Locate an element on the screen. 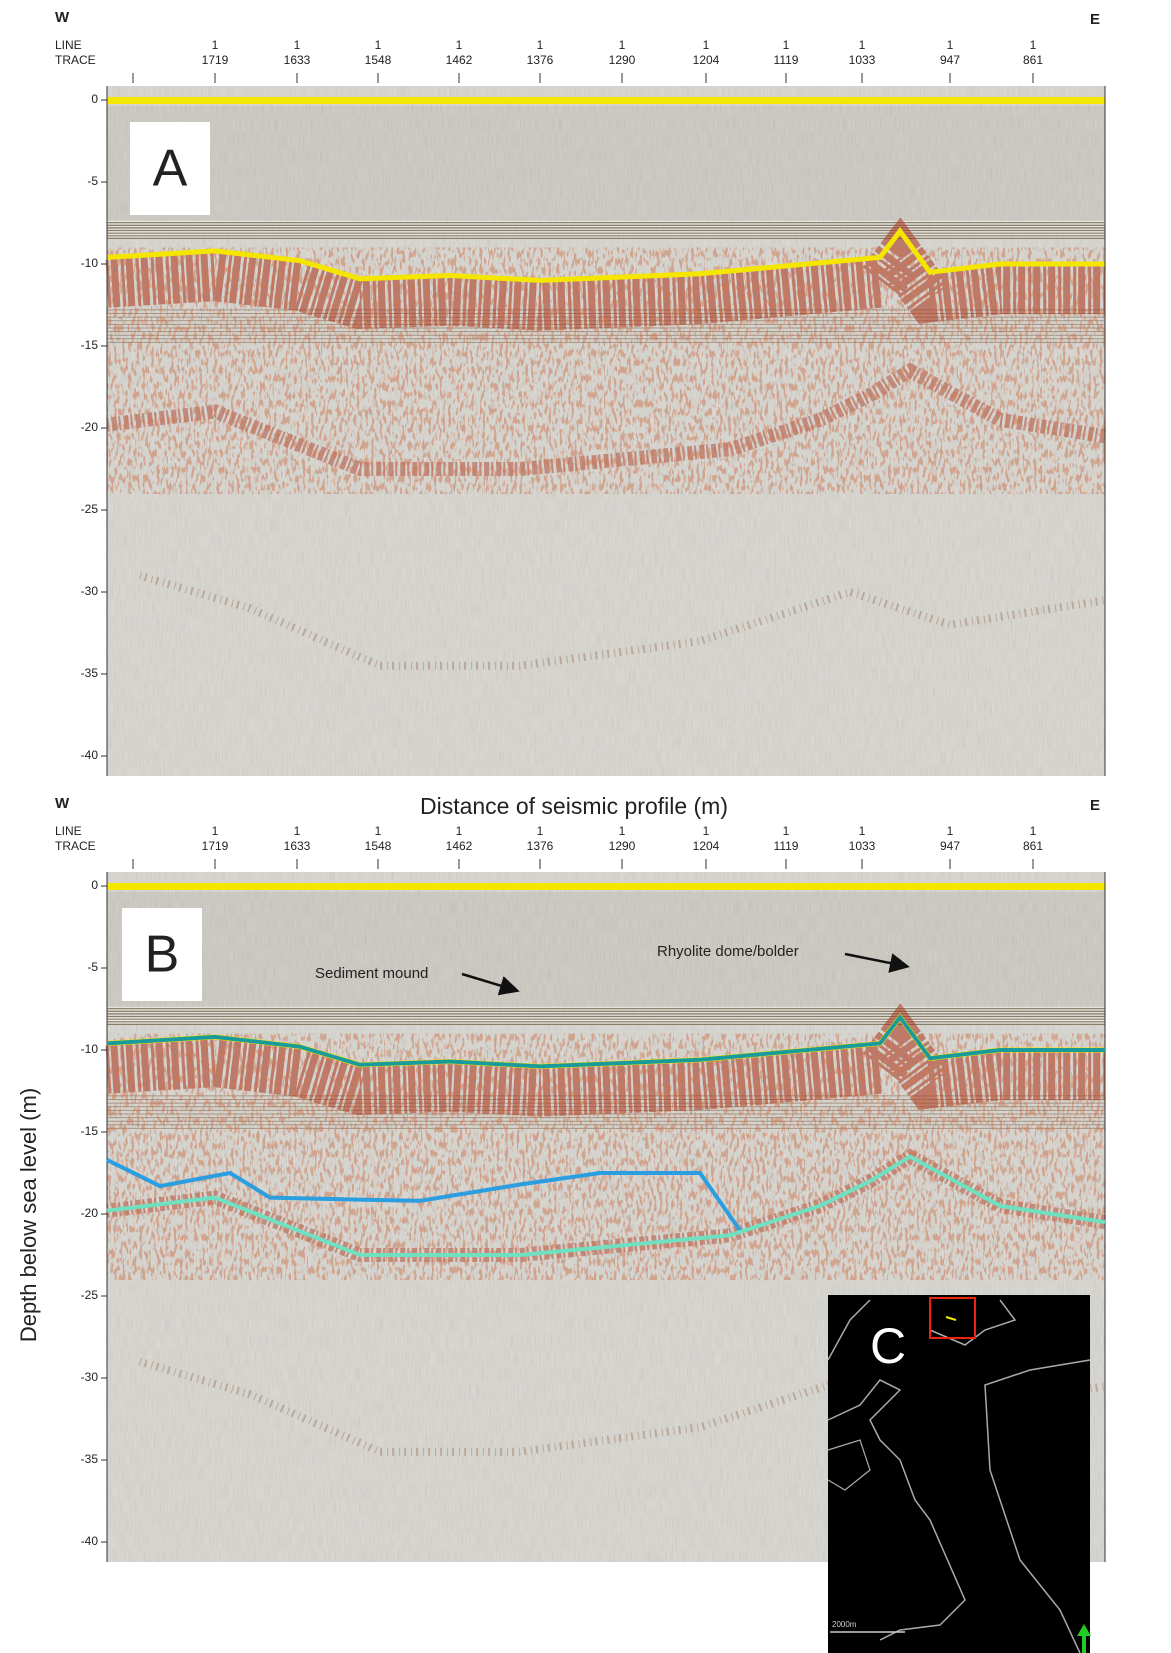 This screenshot has height=1653, width=1171. panel-label: A is located at coordinates (170, 169).